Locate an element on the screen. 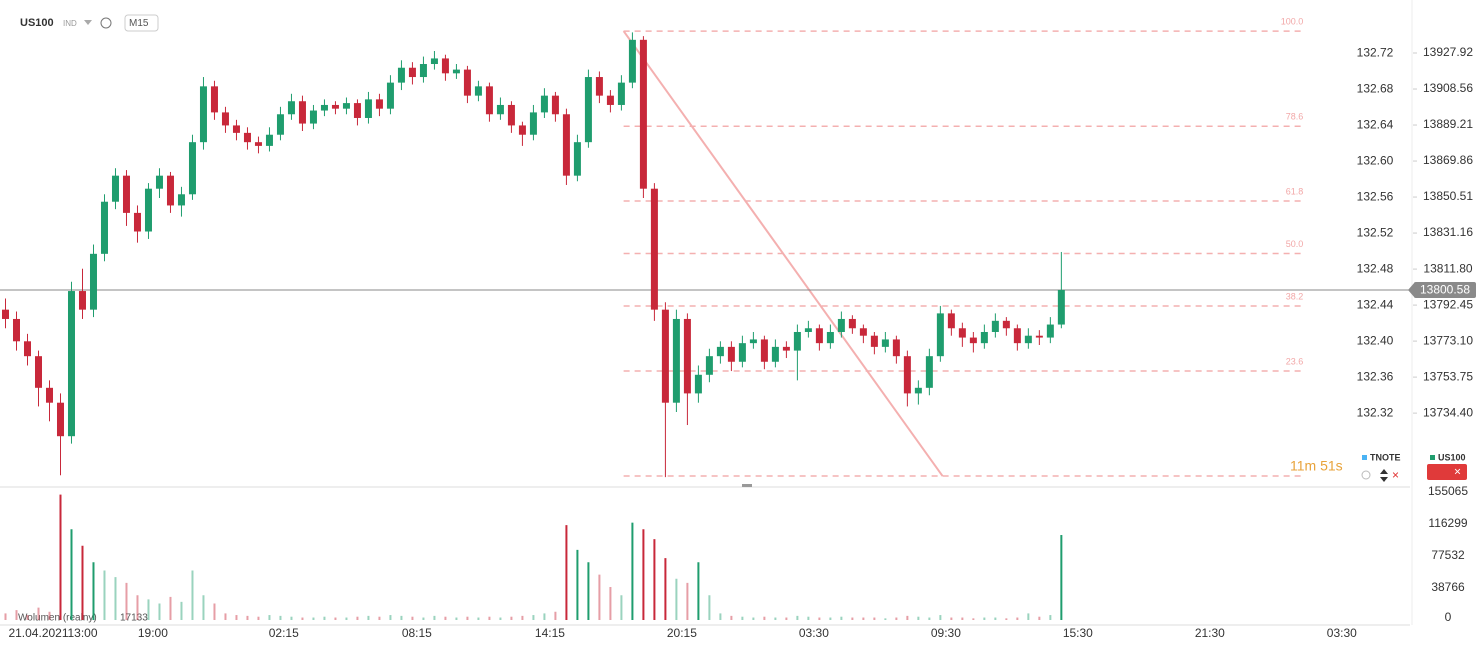 This screenshot has height=650, width=1482. y2-tick-label: 132.72 is located at coordinates (1375, 52).